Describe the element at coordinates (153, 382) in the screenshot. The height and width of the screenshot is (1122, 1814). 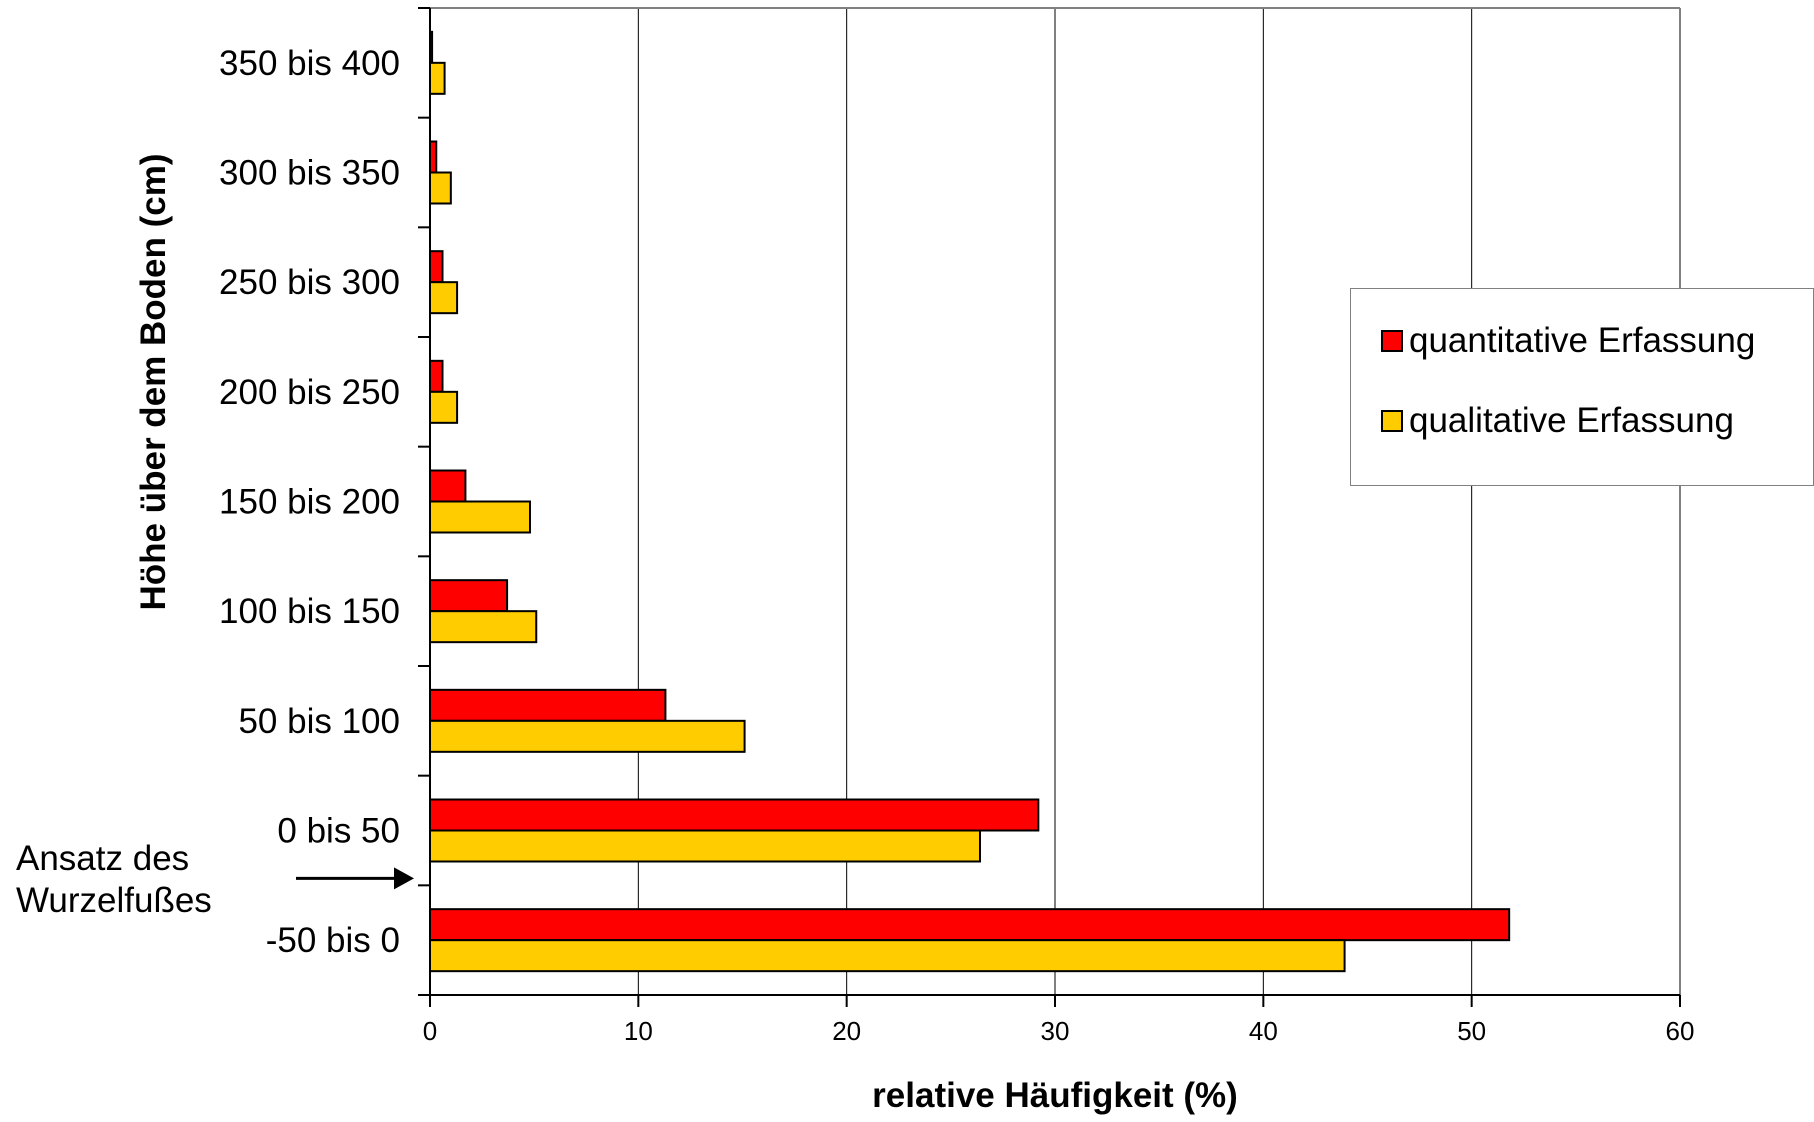
I see `y-axis-title: Höhe über dem Boden (cm)` at that location.